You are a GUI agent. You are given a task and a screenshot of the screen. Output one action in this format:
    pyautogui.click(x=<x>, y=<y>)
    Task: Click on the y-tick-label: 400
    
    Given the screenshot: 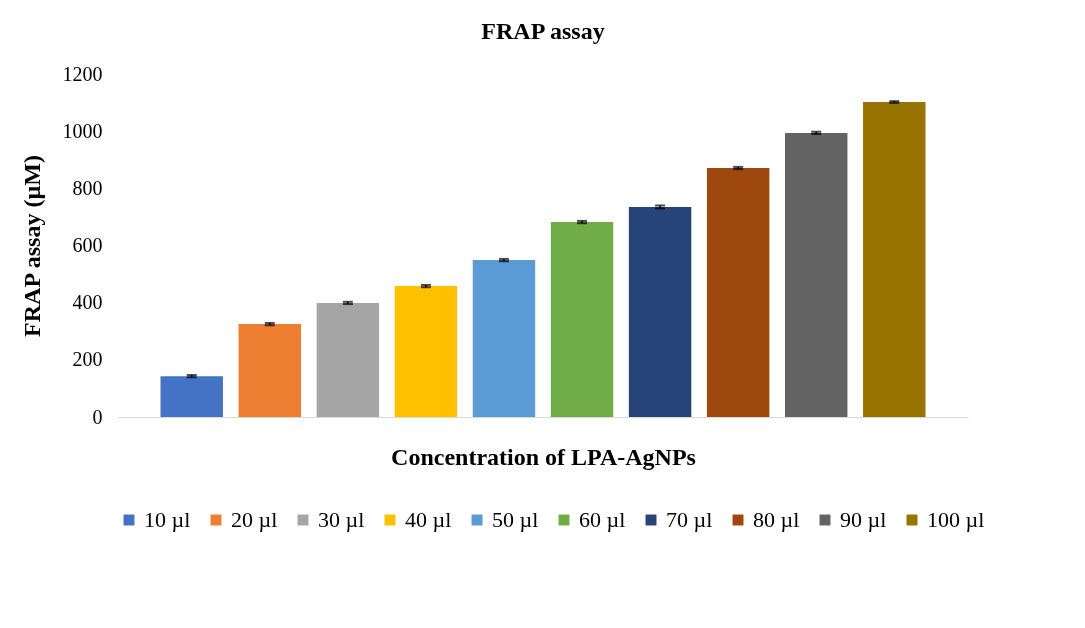 What is the action you would take?
    pyautogui.click(x=87, y=302)
    